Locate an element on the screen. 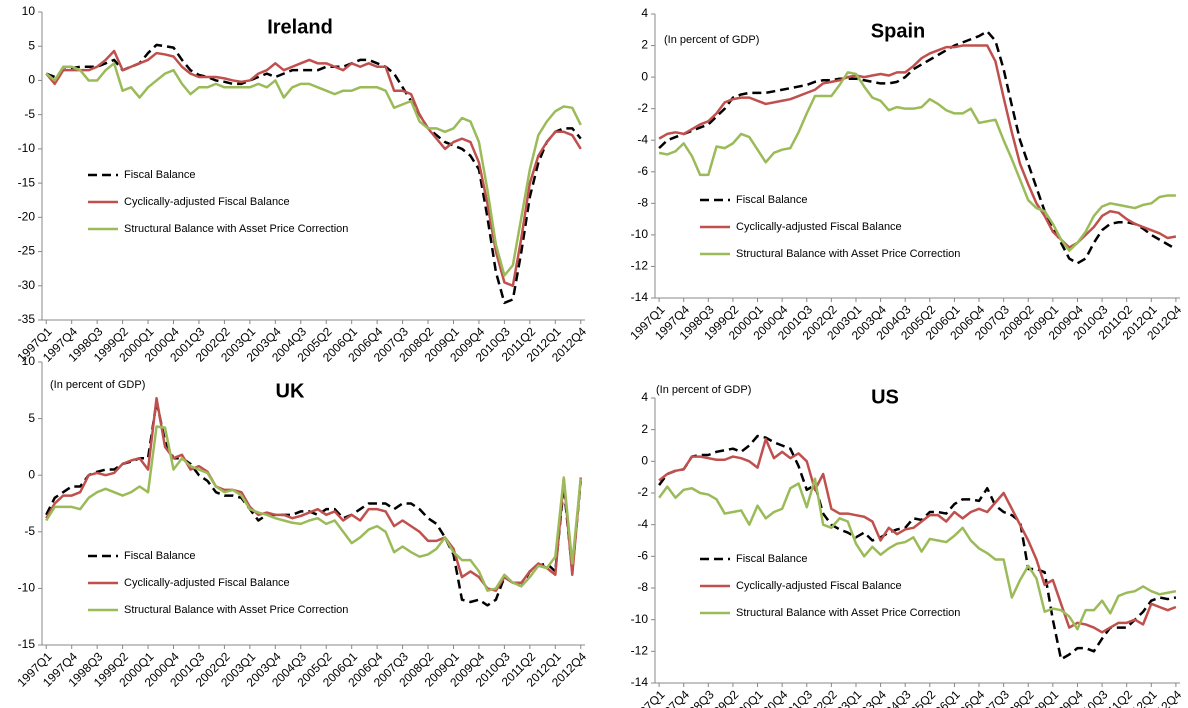  y-tick-label: -30 is located at coordinates (27, 285).